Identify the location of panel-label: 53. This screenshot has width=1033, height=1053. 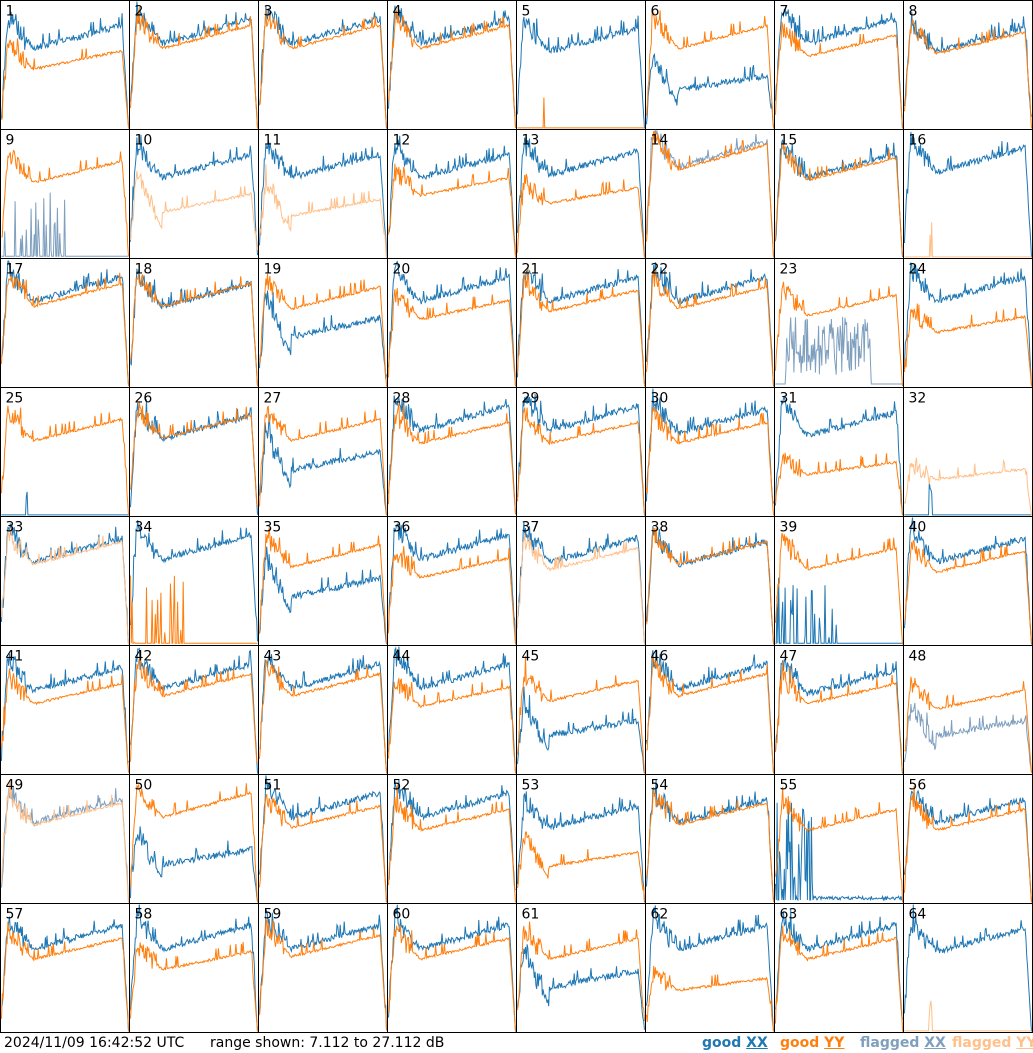
(531, 786).